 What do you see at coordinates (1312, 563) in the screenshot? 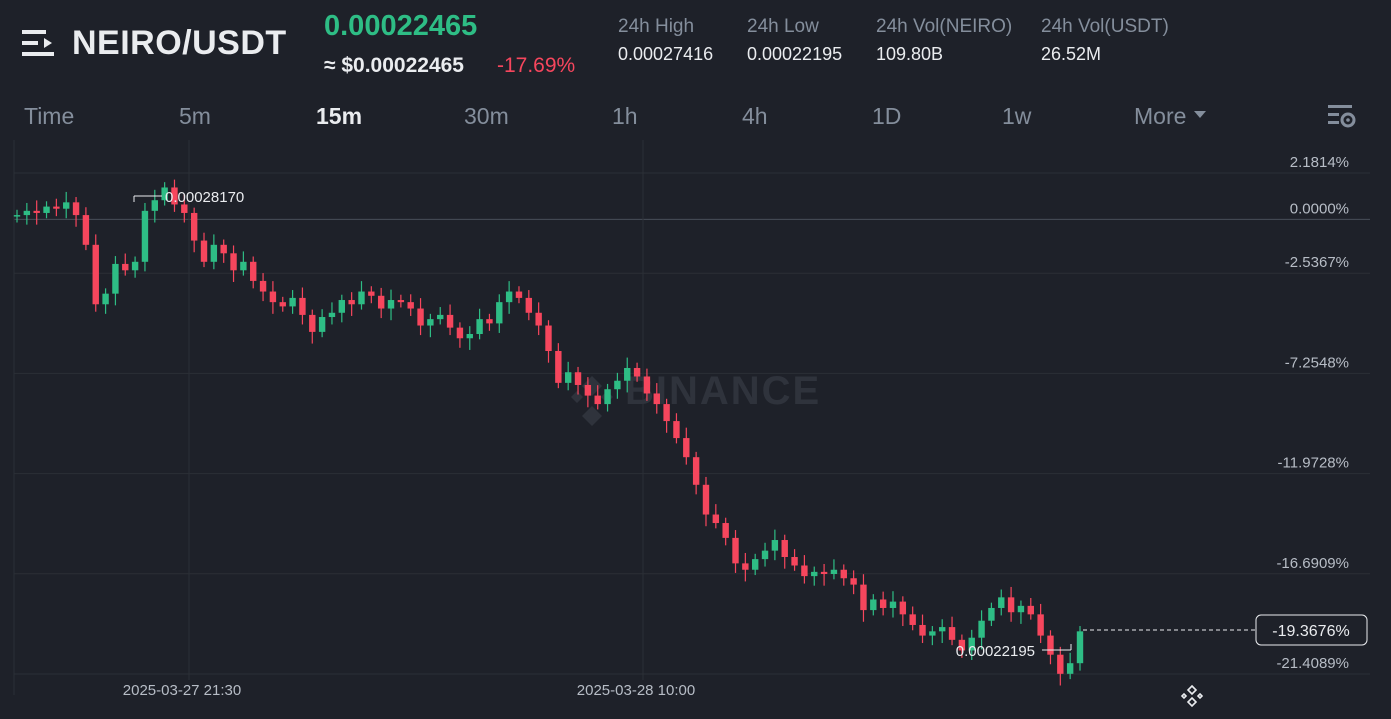
I see `percent-axis-label: -16.6909%` at bounding box center [1312, 563].